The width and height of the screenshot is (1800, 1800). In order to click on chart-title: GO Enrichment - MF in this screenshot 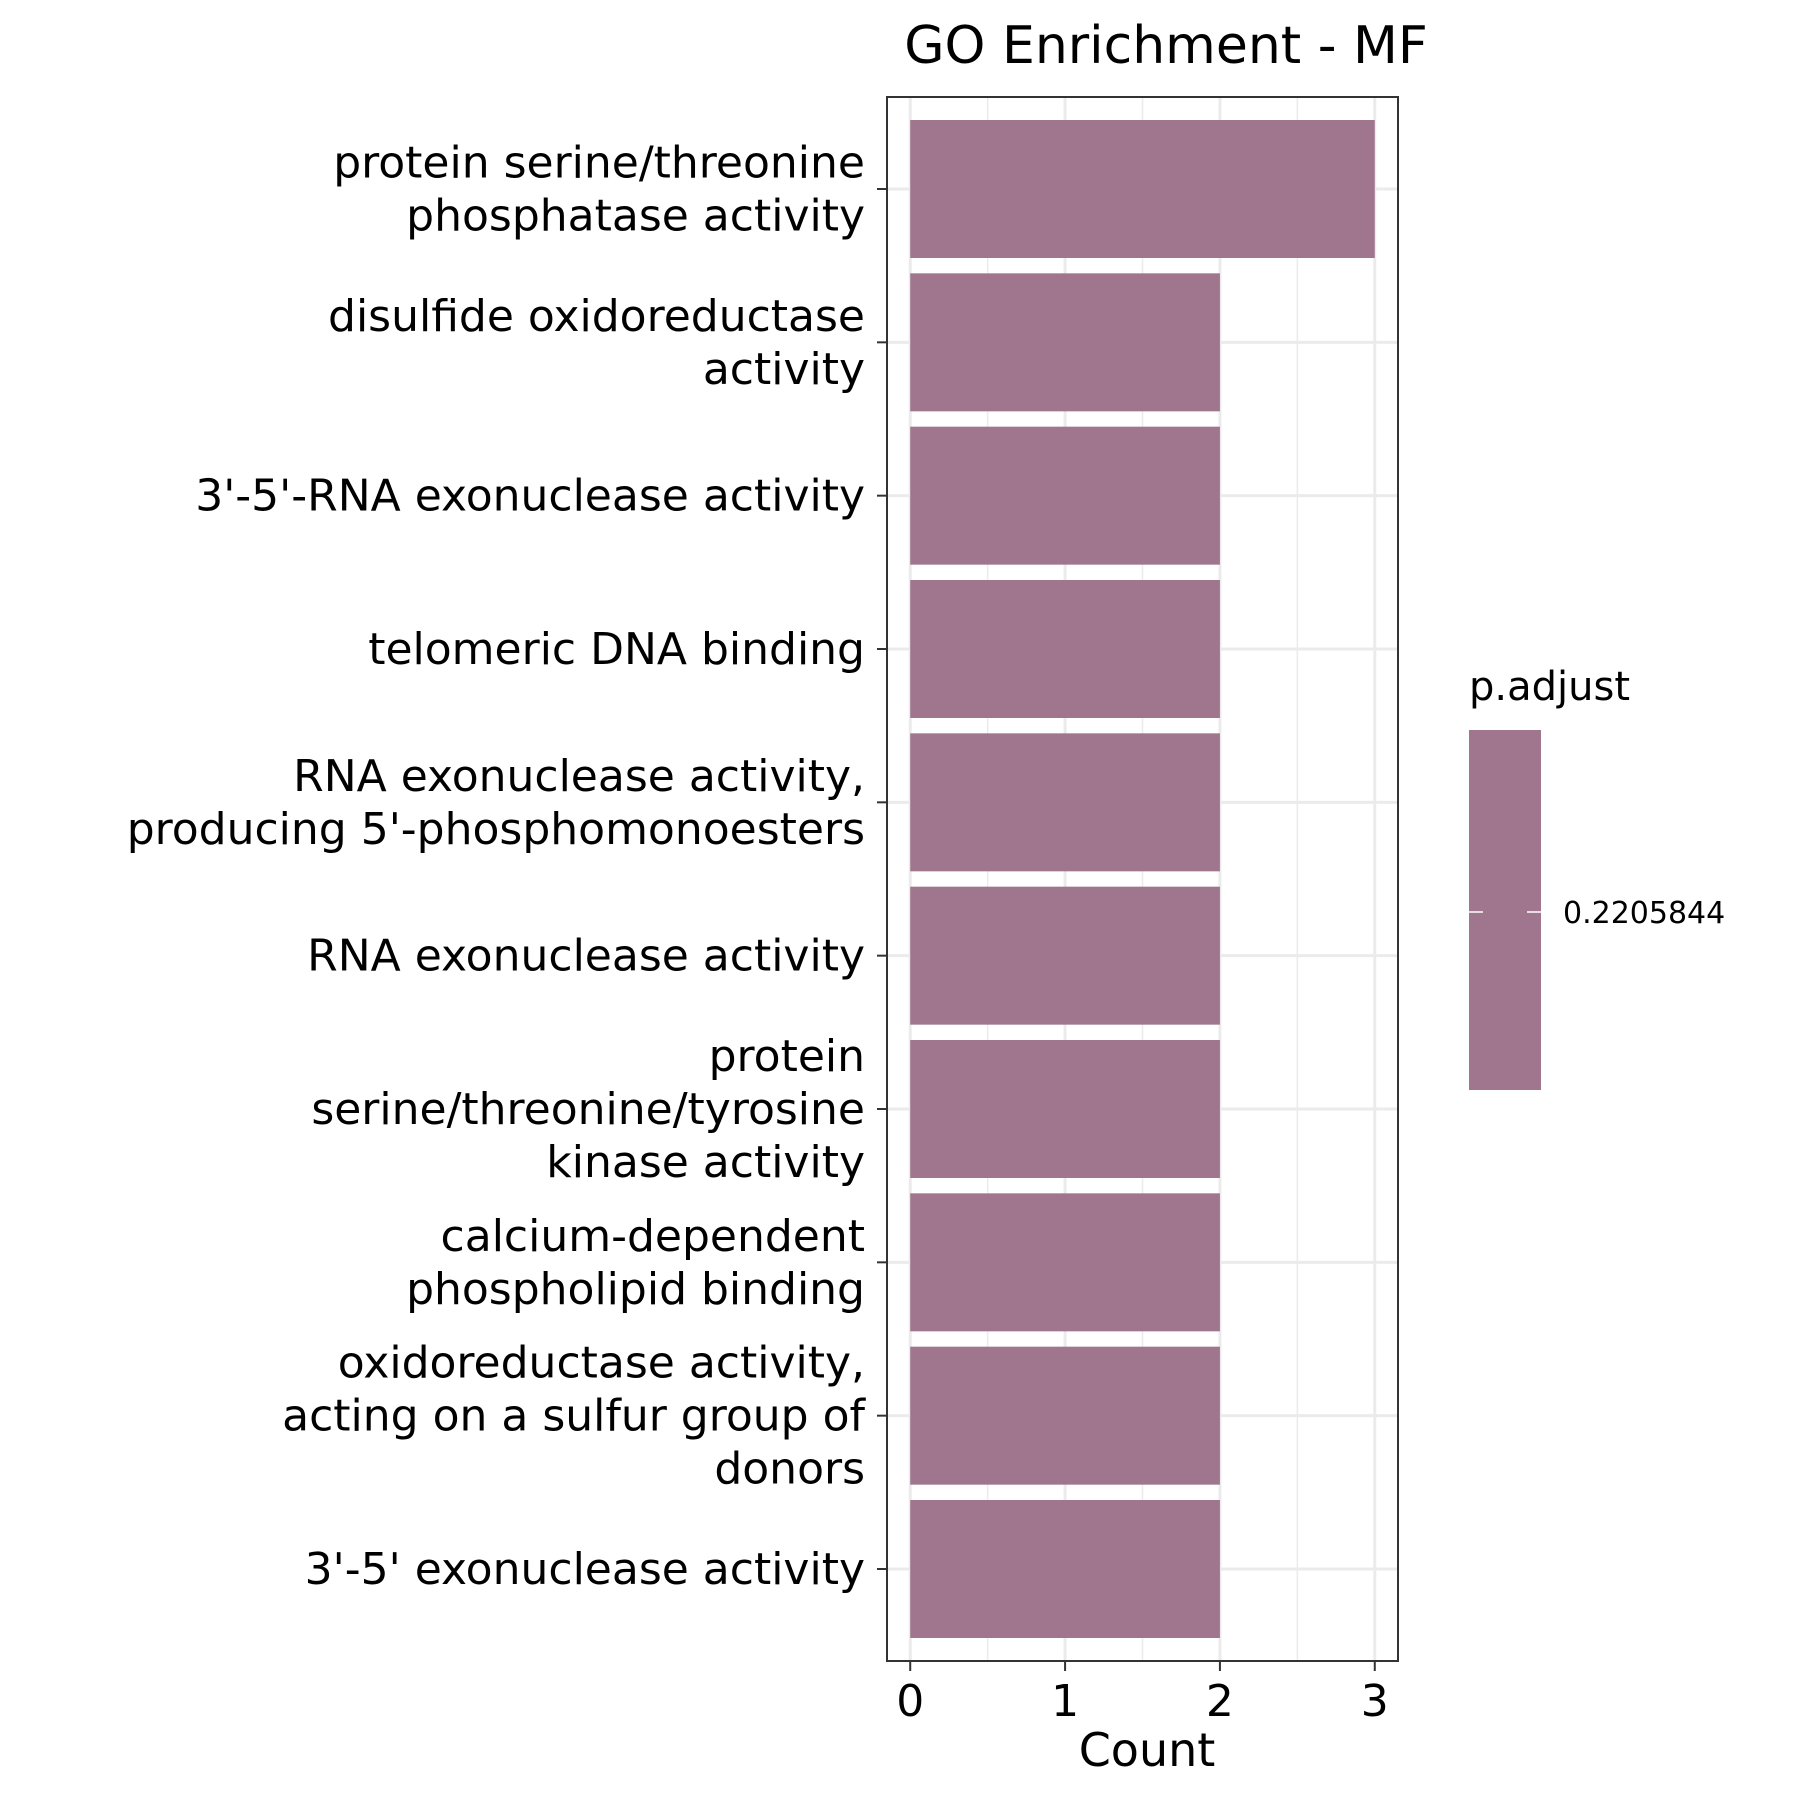, I will do `click(1166, 46)`.